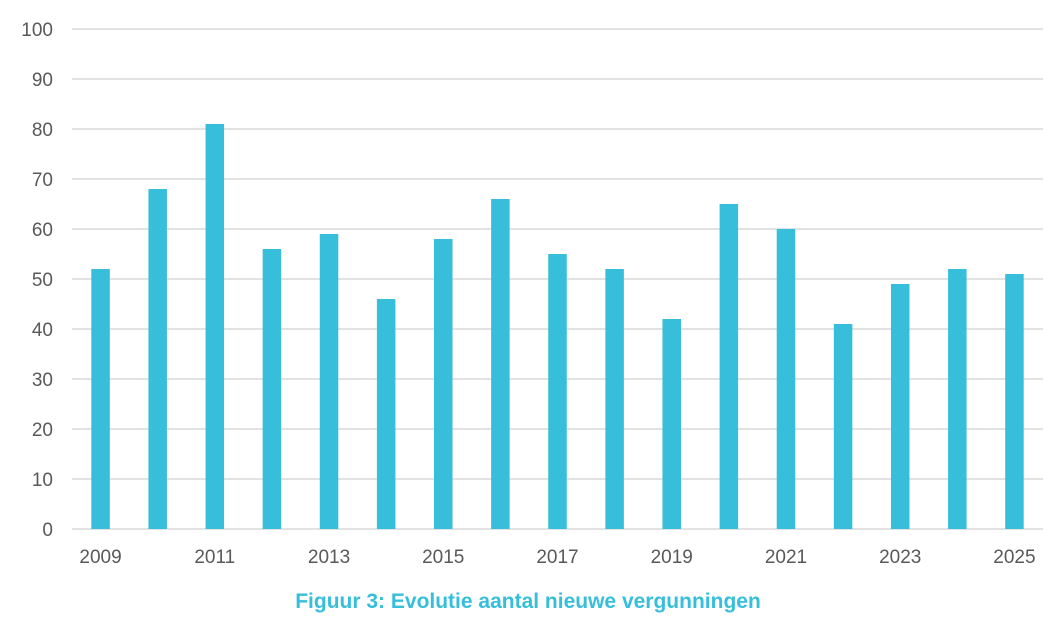 The height and width of the screenshot is (627, 1056). Describe the element at coordinates (443, 557) in the screenshot. I see `x-tick-label: 2015` at that location.